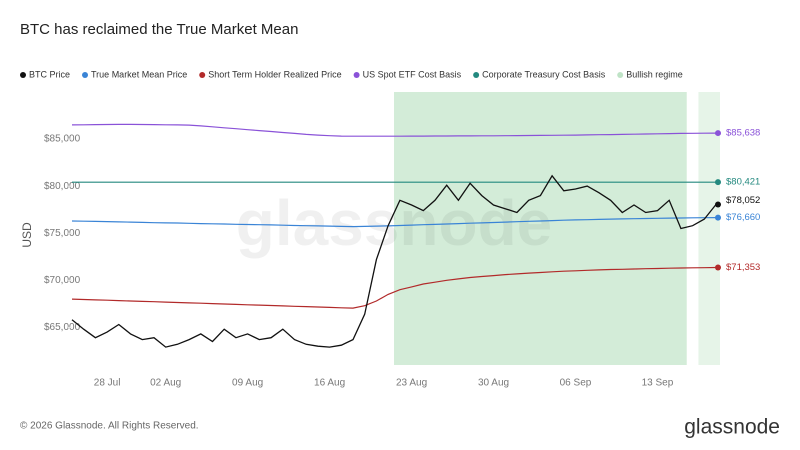 The width and height of the screenshot is (800, 450). What do you see at coordinates (139, 74) in the screenshot?
I see `legend-label: True Market Mean Price` at bounding box center [139, 74].